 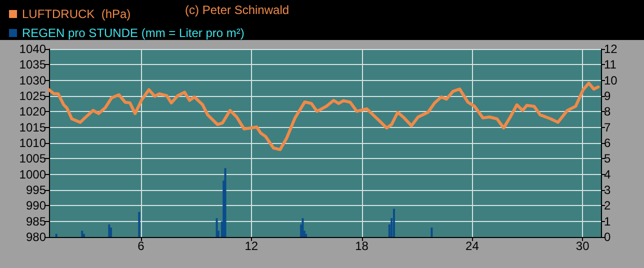 I want to click on x-tick-label: 30, so click(x=583, y=246).